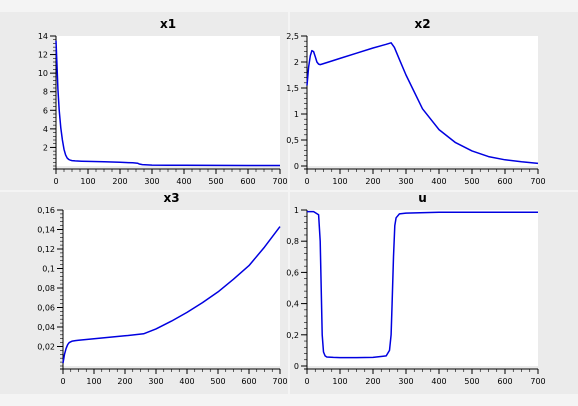 The height and width of the screenshot is (406, 578). What do you see at coordinates (46, 327) in the screenshot?
I see `y-tick-label: 0,04` at bounding box center [46, 327].